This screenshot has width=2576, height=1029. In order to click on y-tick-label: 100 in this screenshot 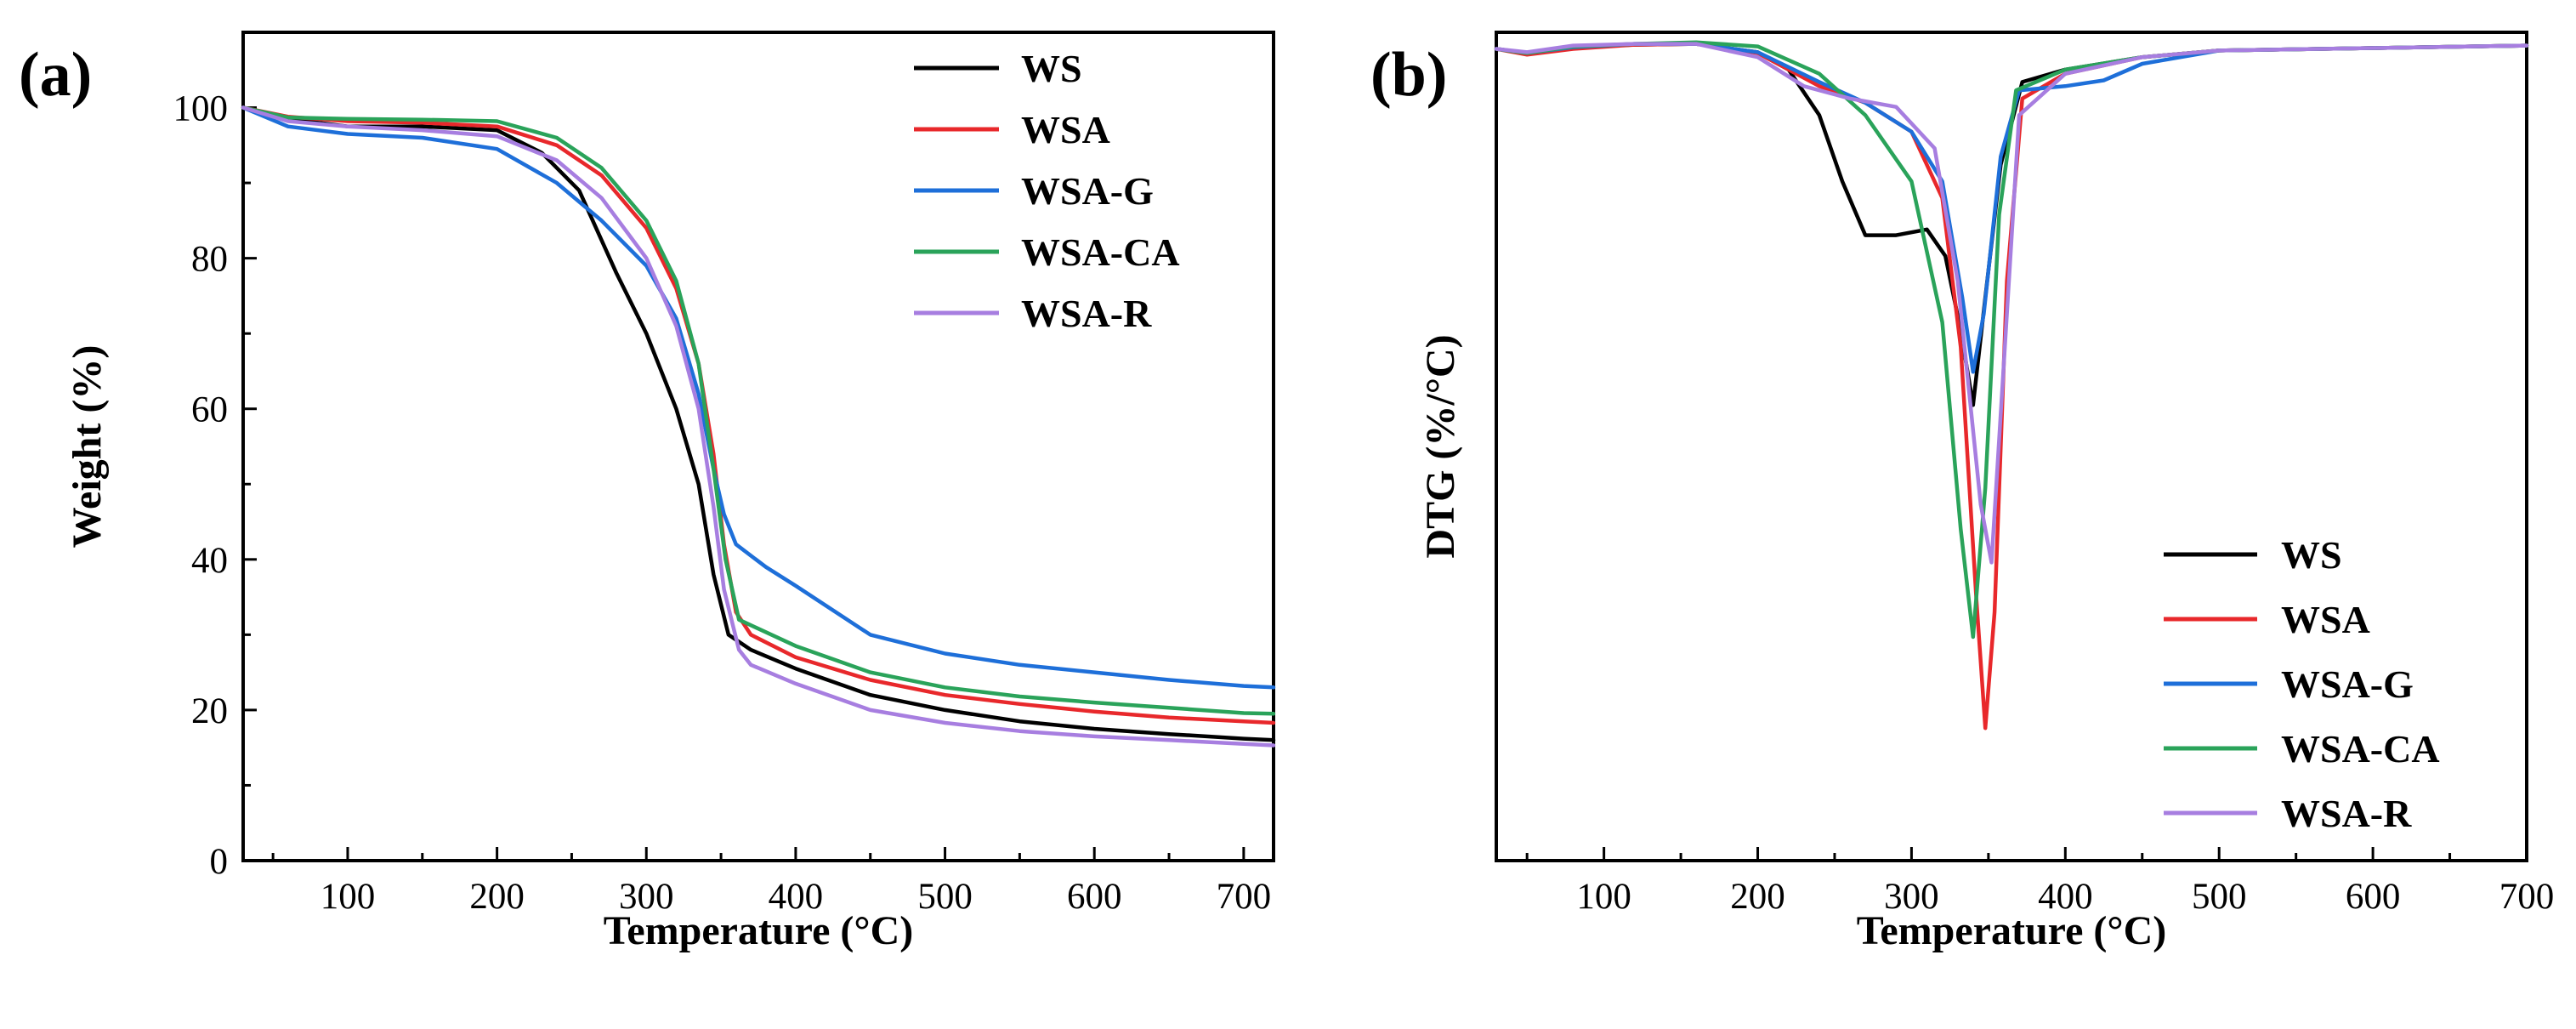, I will do `click(201, 109)`.